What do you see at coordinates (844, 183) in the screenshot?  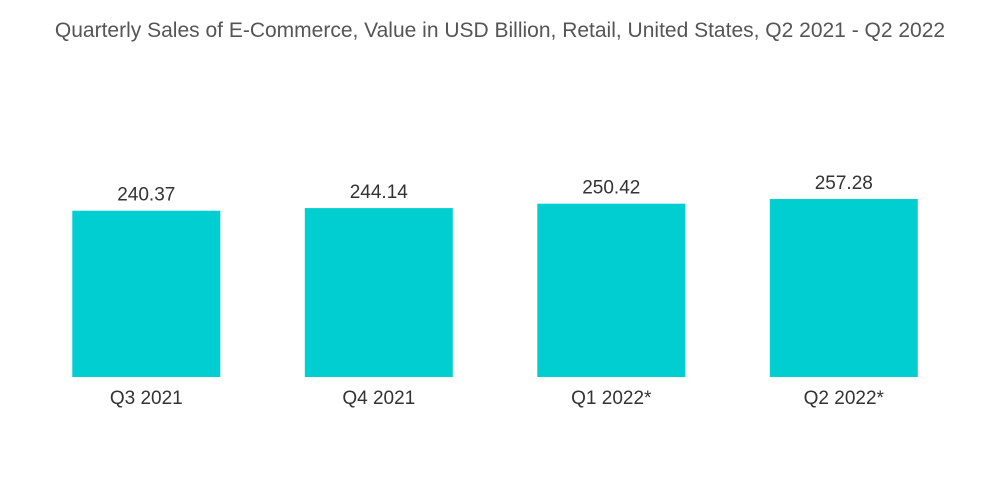 I see `data-label: 257.28` at bounding box center [844, 183].